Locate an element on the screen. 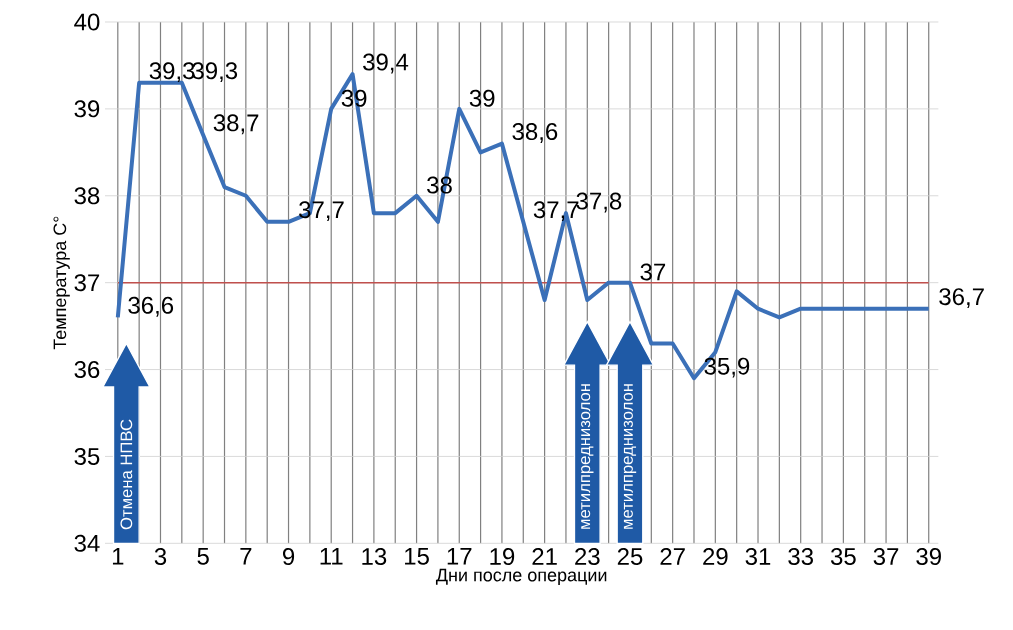 This screenshot has height=630, width=1013. y-tick-label: 40 is located at coordinates (87, 22).